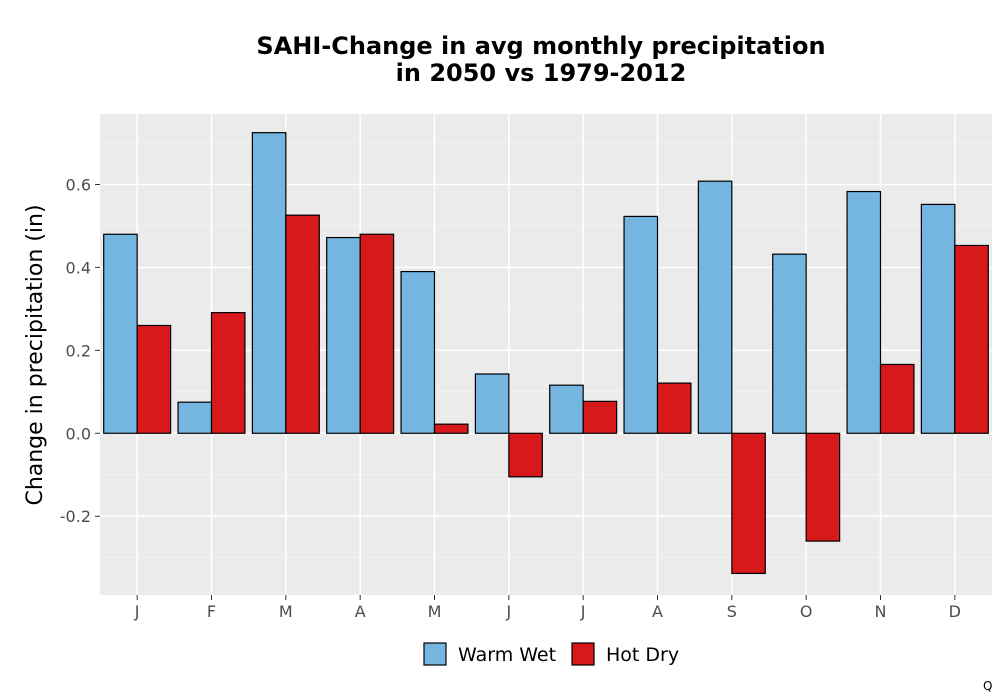 Image resolution: width=1000 pixels, height=700 pixels. Describe the element at coordinates (583, 654) in the screenshot. I see `legend-key-hot-dry` at that location.